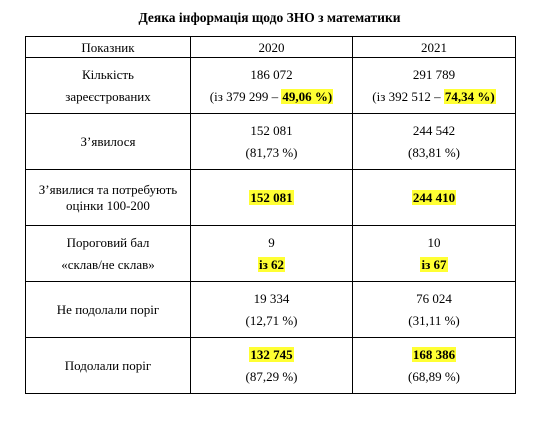 Image resolution: width=539 pixels, height=421 pixels. I want to click on header-year-2021: 2021, so click(434, 47).